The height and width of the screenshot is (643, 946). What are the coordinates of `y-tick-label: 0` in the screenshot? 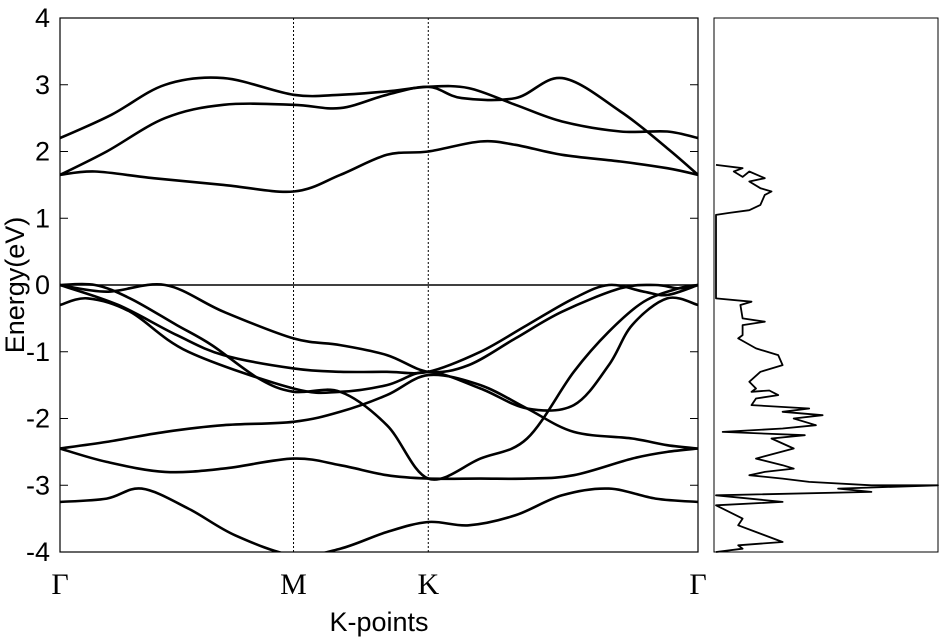 It's located at (42, 285).